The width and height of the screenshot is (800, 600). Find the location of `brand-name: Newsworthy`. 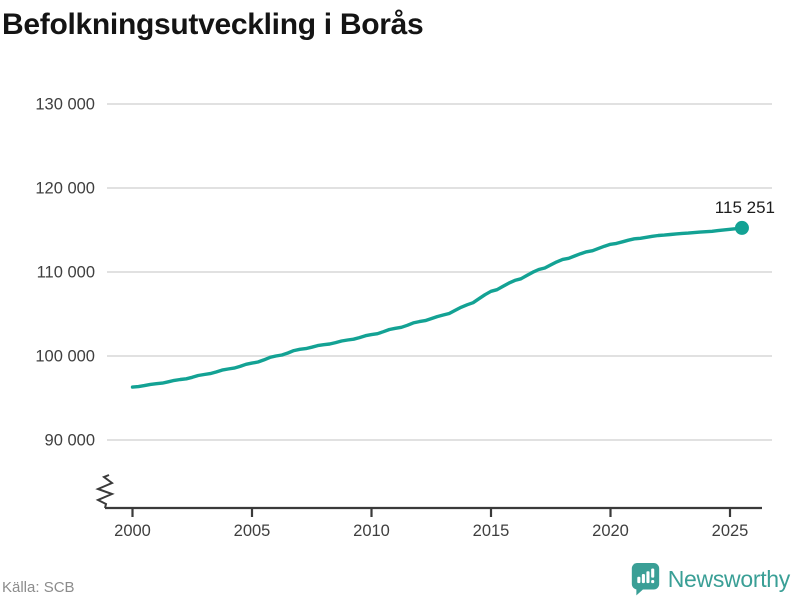

brand-name: Newsworthy is located at coordinates (729, 578).